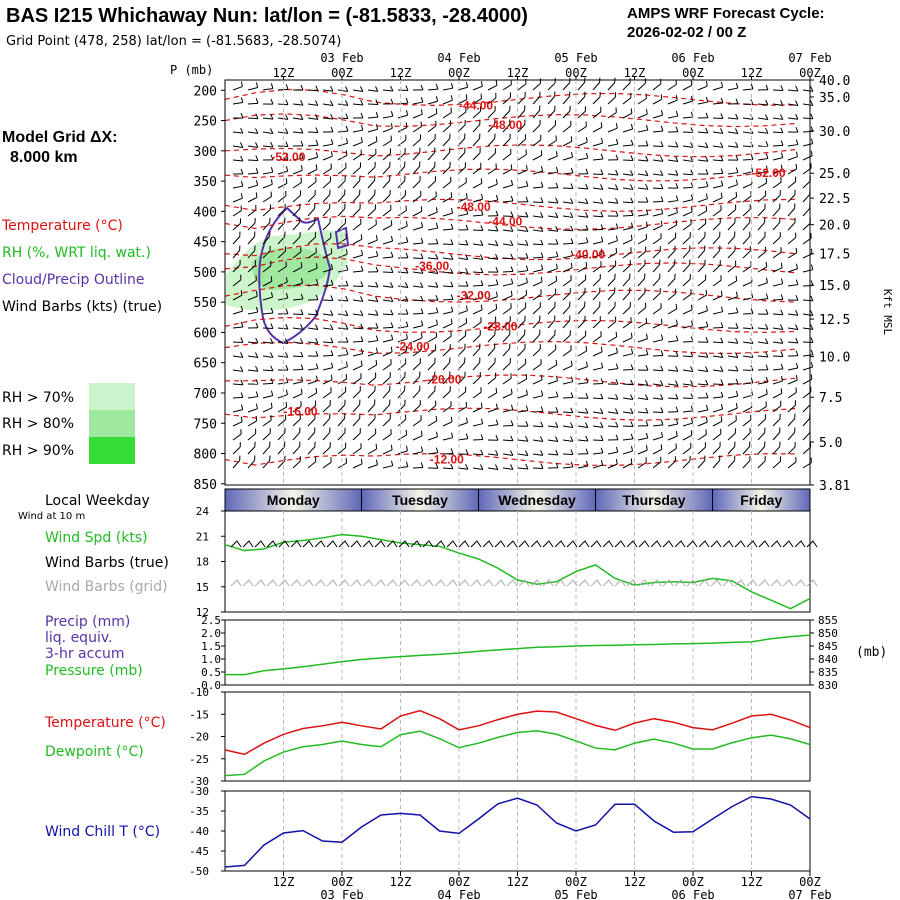 This screenshot has width=900, height=900. What do you see at coordinates (500, 326) in the screenshot?
I see `temperature-contour-label: -28.00` at bounding box center [500, 326].